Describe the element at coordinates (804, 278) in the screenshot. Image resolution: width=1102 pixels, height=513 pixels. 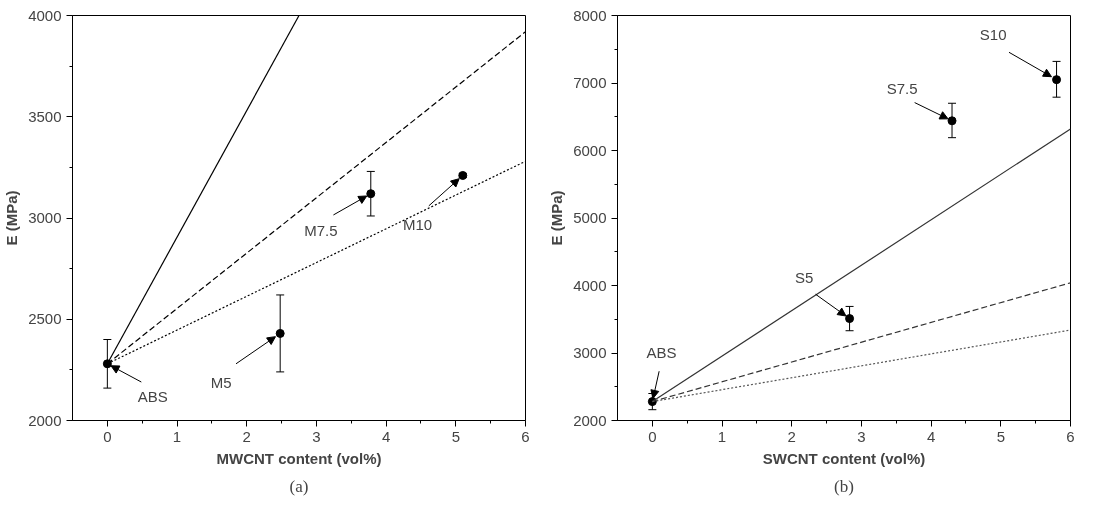
I see `annotation: S5` at that location.